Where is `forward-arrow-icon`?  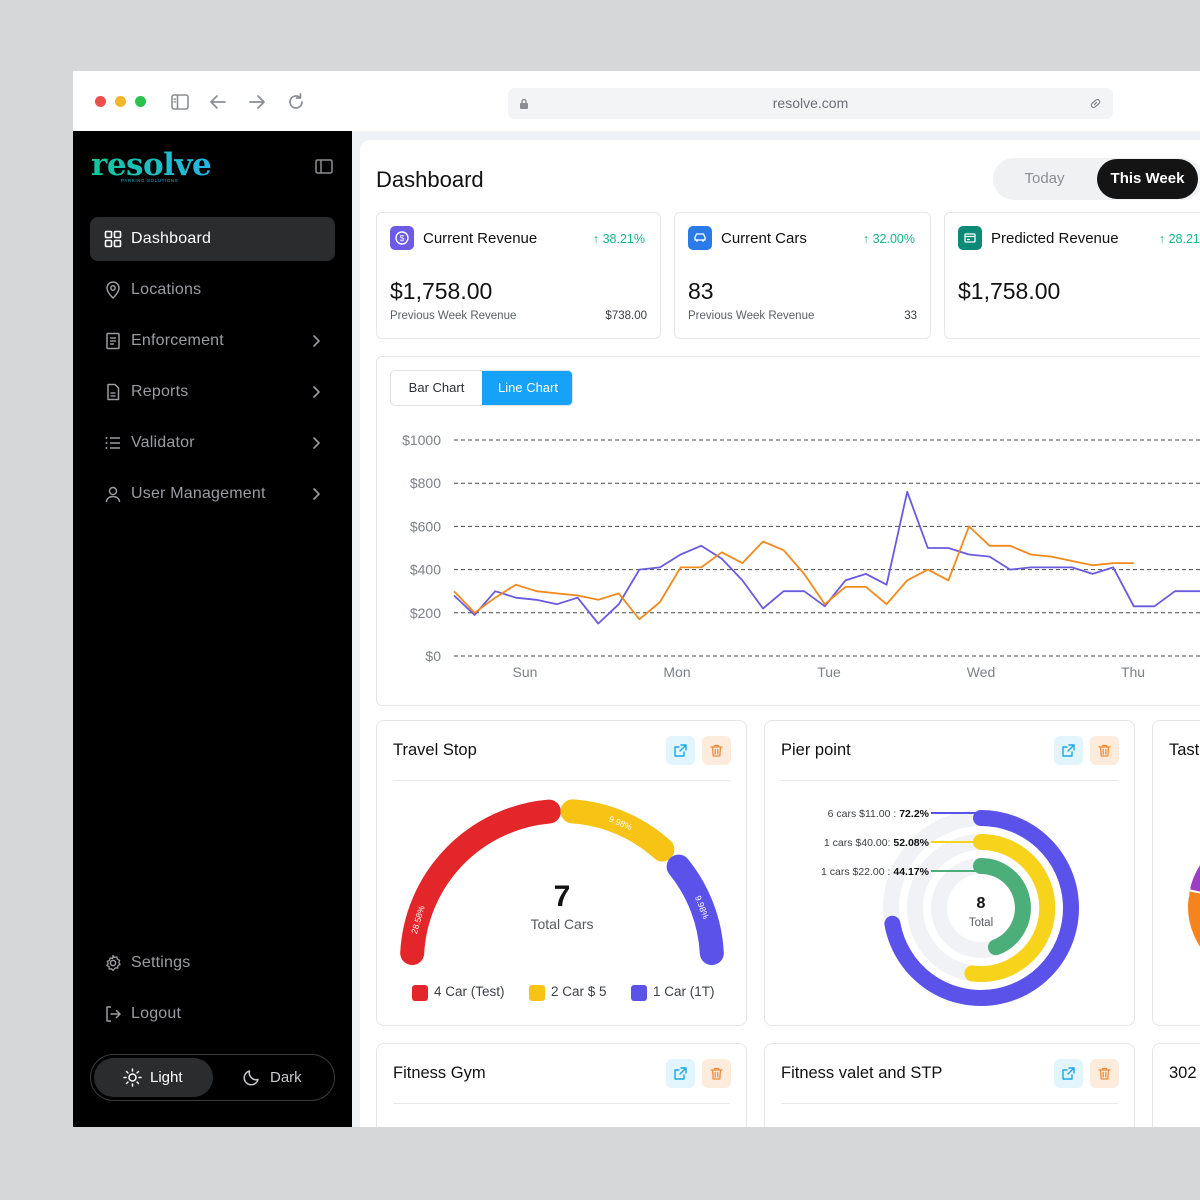
forward-arrow-icon is located at coordinates (257, 102).